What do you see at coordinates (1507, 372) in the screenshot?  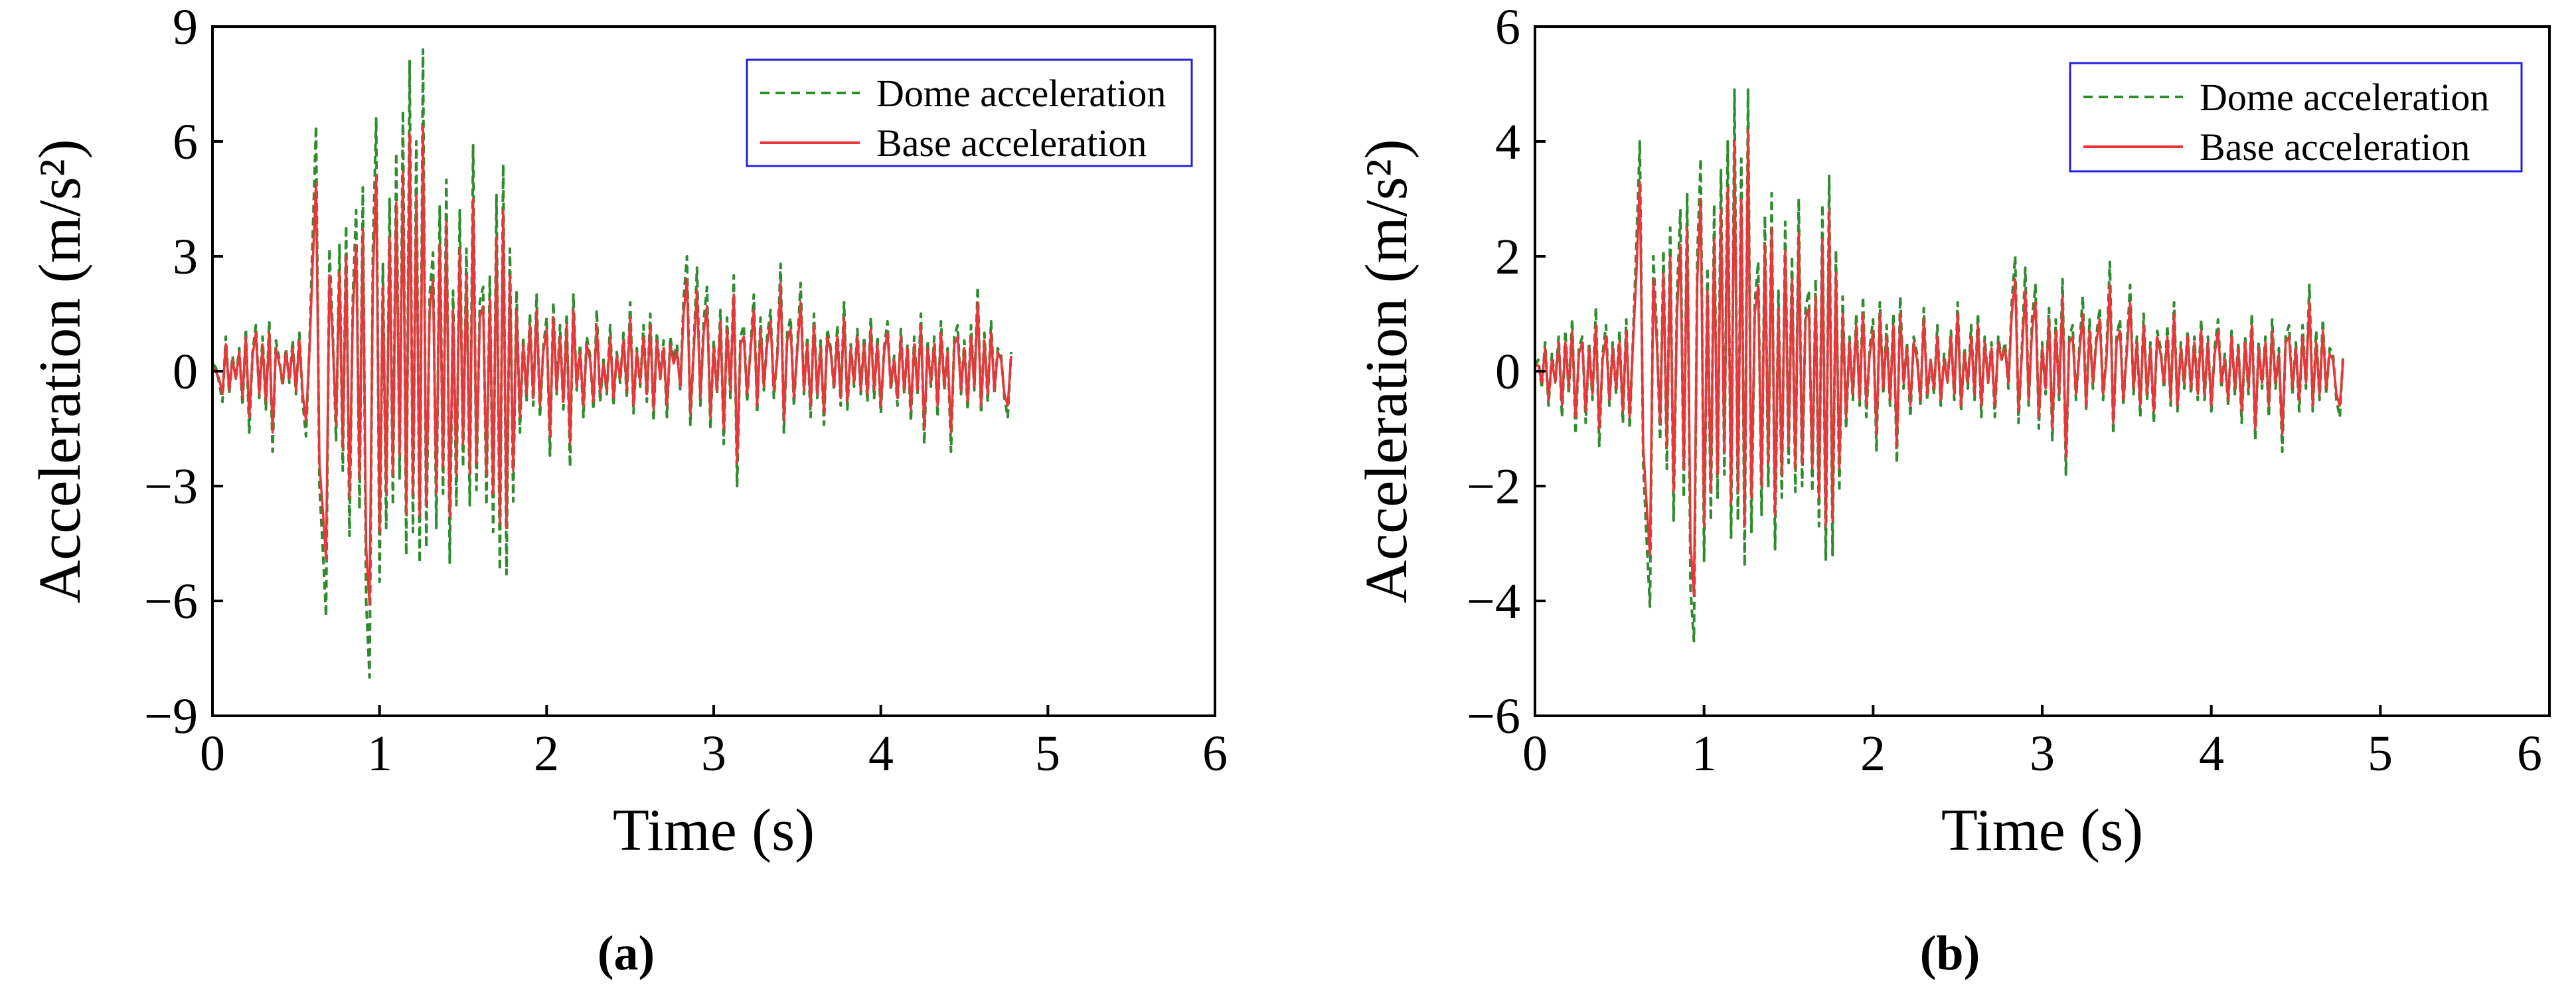 I see `panel-b-y-tick-label: 0` at bounding box center [1507, 372].